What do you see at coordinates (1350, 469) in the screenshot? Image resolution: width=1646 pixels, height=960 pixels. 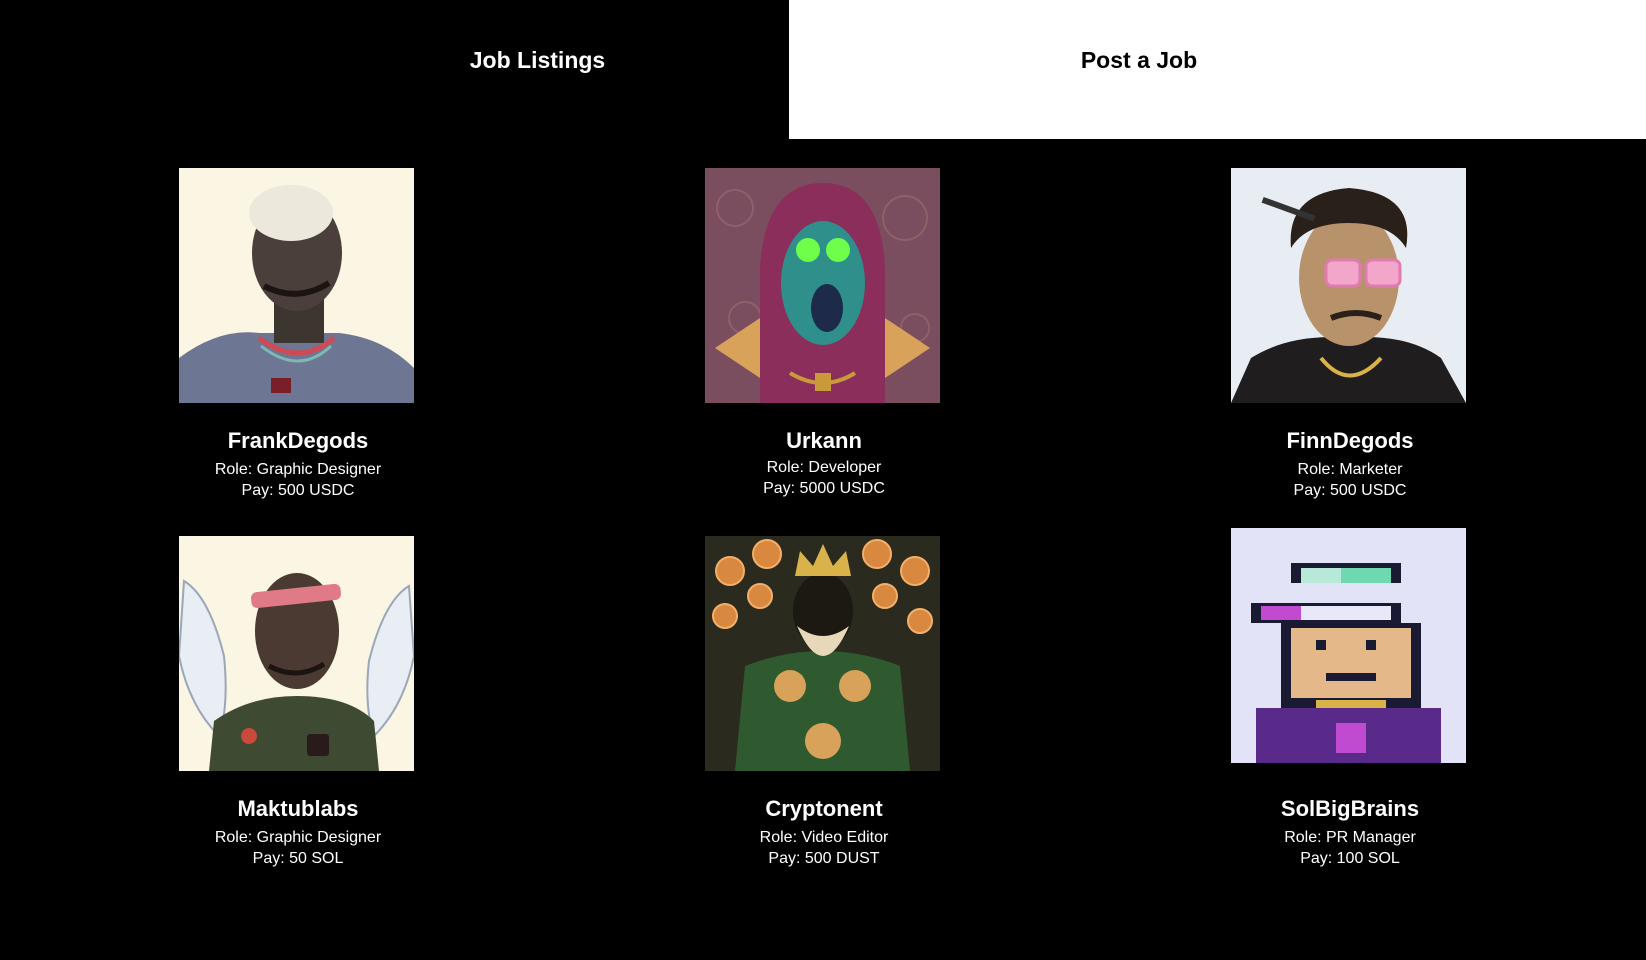 I see `listing-role: Role: Marketer` at bounding box center [1350, 469].